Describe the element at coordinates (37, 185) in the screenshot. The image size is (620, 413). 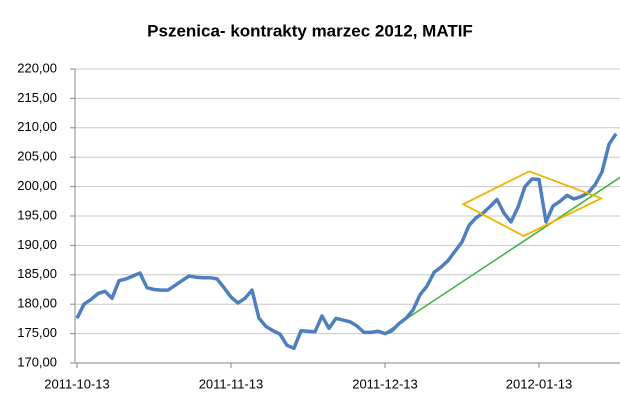
I see `y-tick-label: 200,00` at that location.